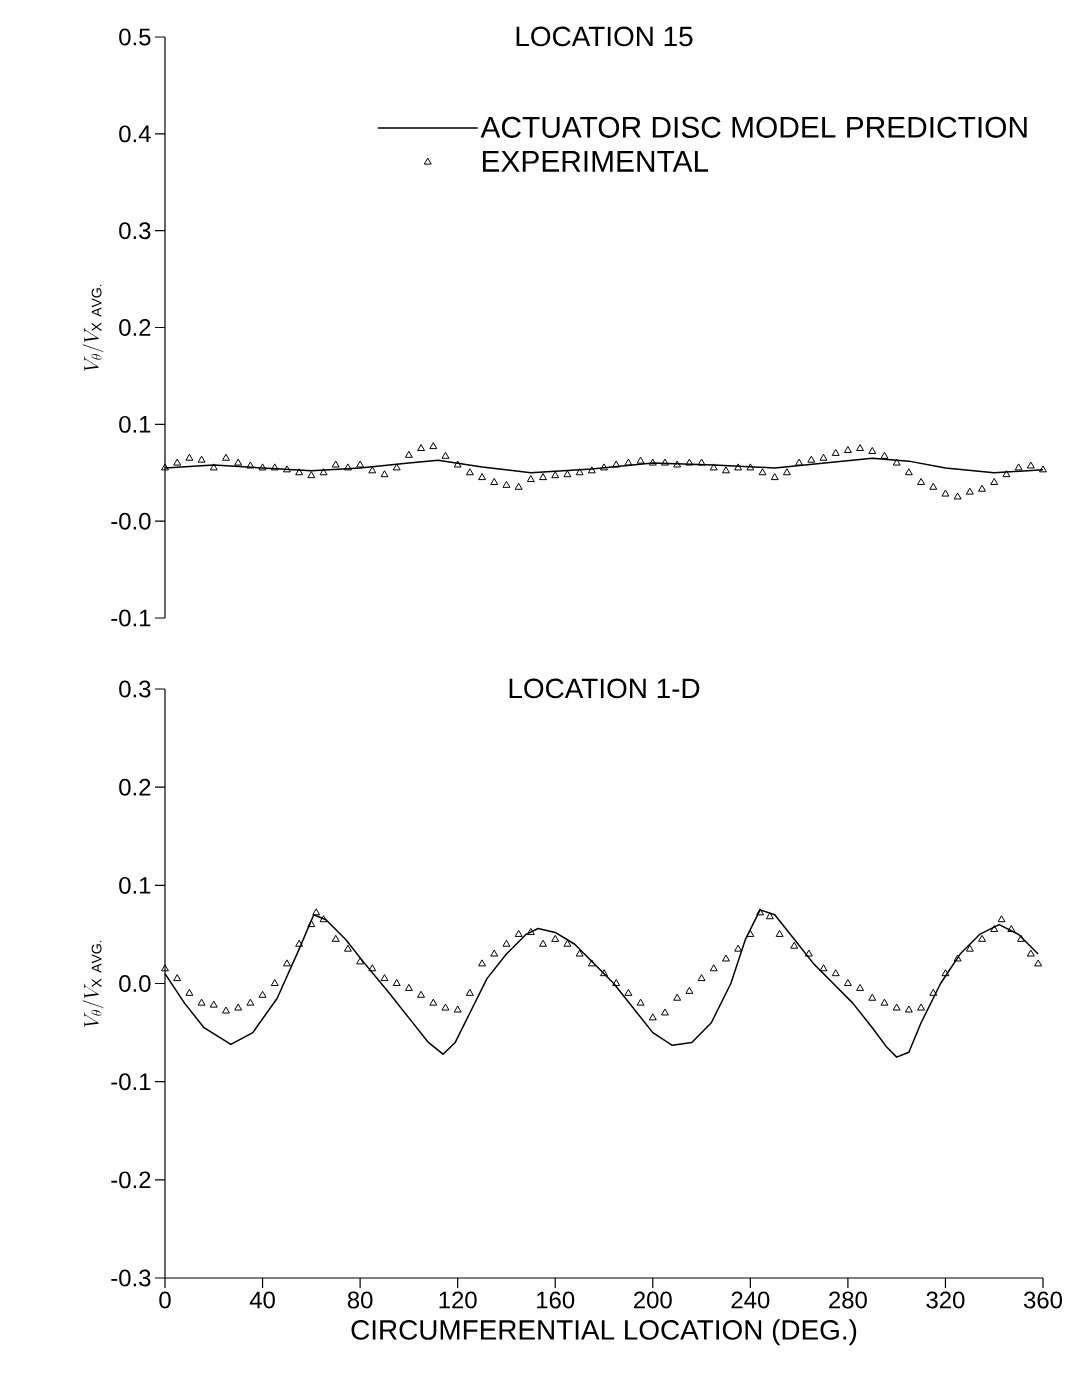 Image resolution: width=1086 pixels, height=1399 pixels. I want to click on y-tick-label: 0.5, so click(135, 37).